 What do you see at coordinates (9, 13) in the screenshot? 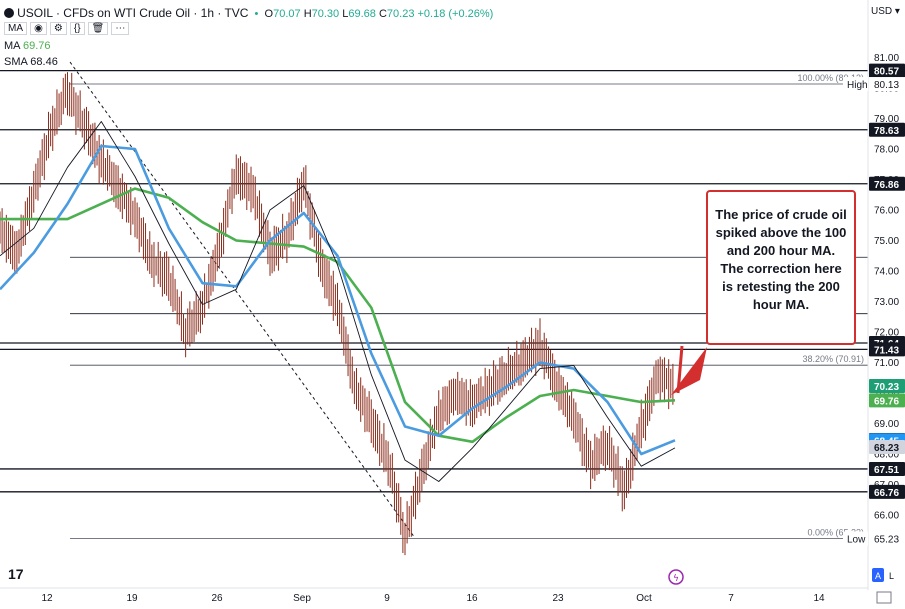
I see `symbol-icon` at bounding box center [9, 13].